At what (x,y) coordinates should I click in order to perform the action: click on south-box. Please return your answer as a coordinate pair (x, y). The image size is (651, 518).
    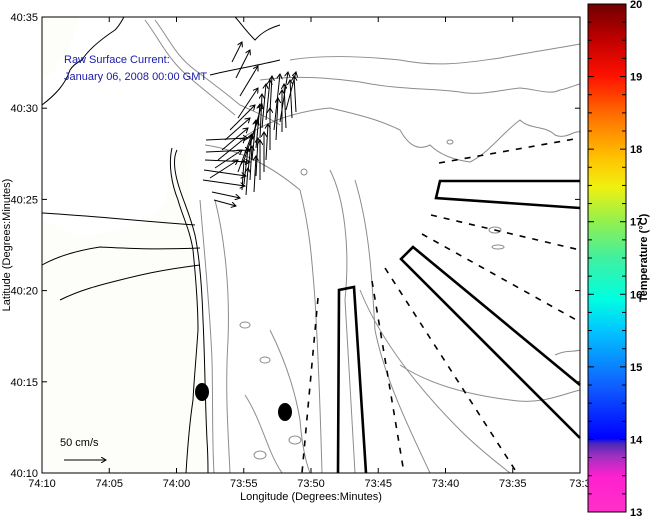
    Looking at the image, I should click on (352, 379).